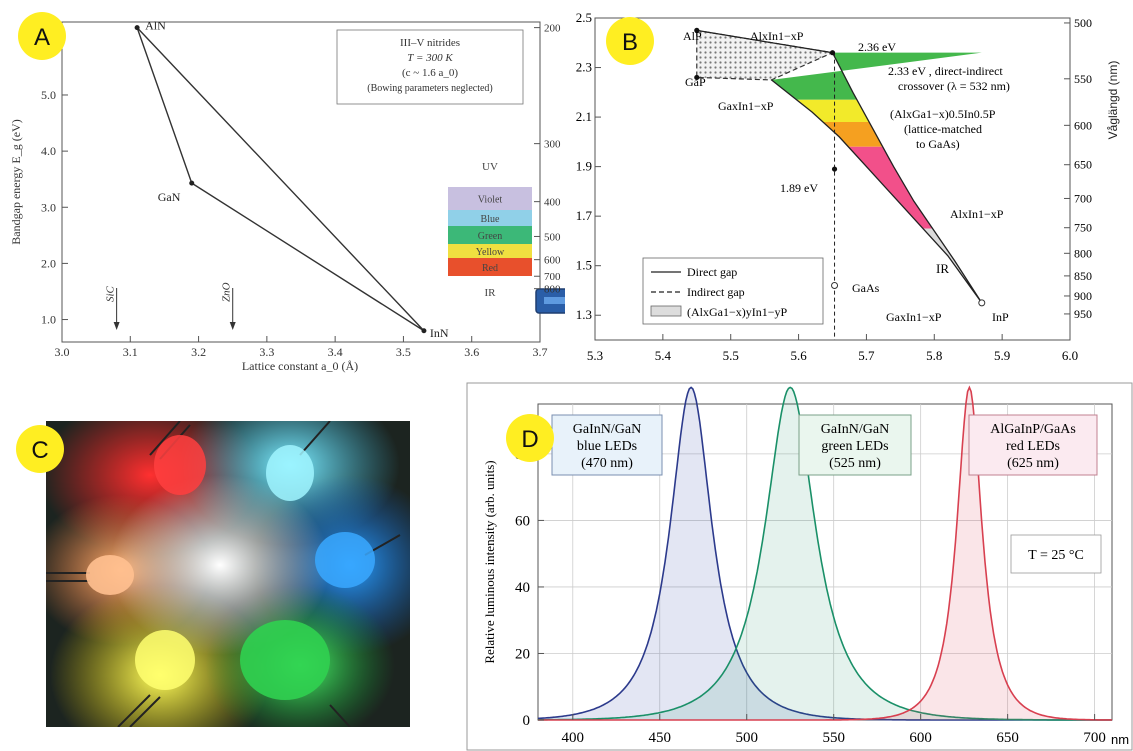 This screenshot has height=751, width=1133. Describe the element at coordinates (853, 134) in the screenshot. I see `panel-b-orange-band` at that location.